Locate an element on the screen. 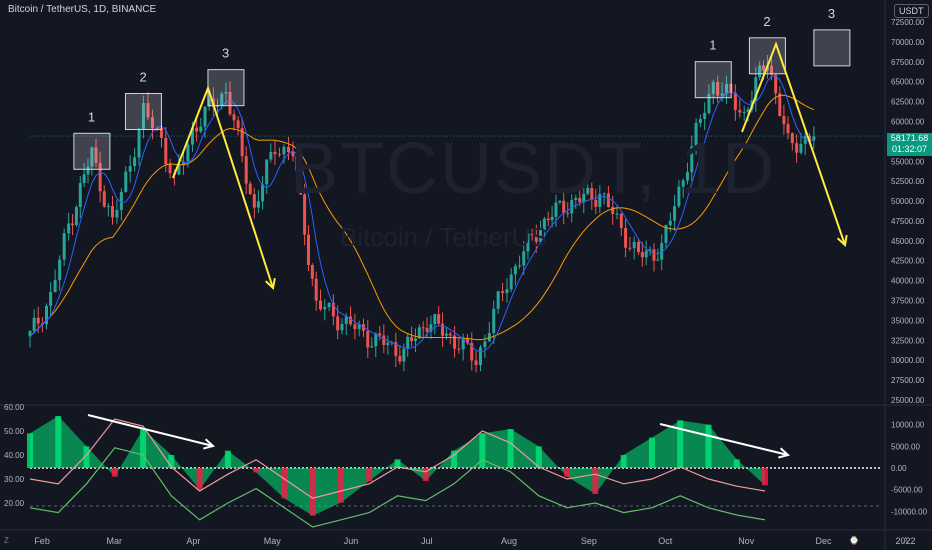  oscillator-left-tick-label: 60.00 is located at coordinates (14, 407).